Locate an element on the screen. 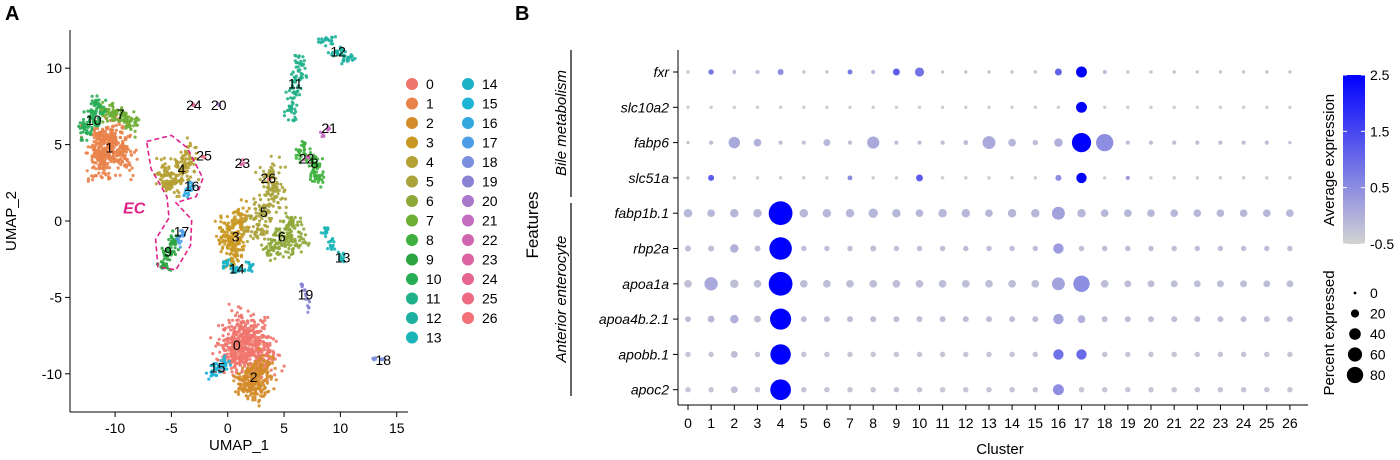 This screenshot has height=460, width=1400. gene-label-slc51a: slc51a is located at coordinates (649, 178).